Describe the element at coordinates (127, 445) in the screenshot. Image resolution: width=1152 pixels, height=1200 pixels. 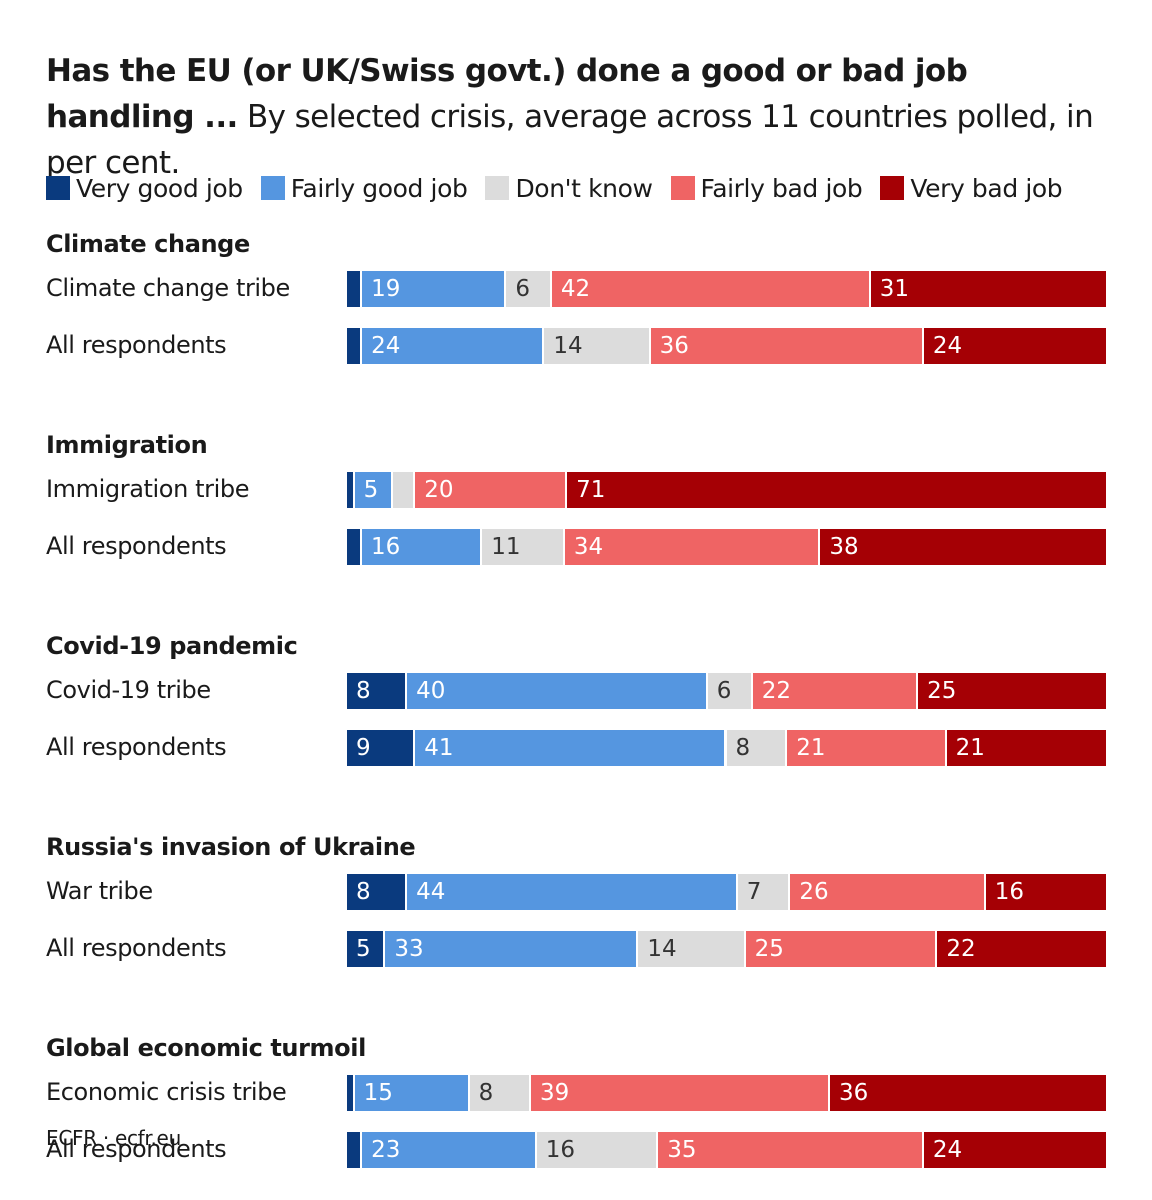
I see `group-heading: Immigration` at that location.